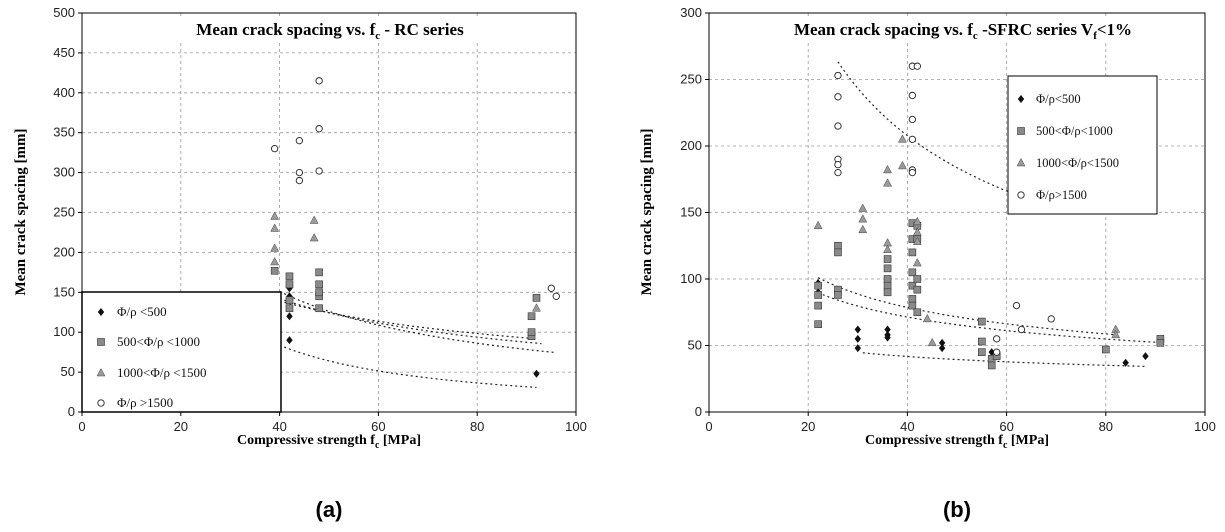  Describe the element at coordinates (64, 52) in the screenshot. I see `chart-a-ytick-label: 450` at that location.